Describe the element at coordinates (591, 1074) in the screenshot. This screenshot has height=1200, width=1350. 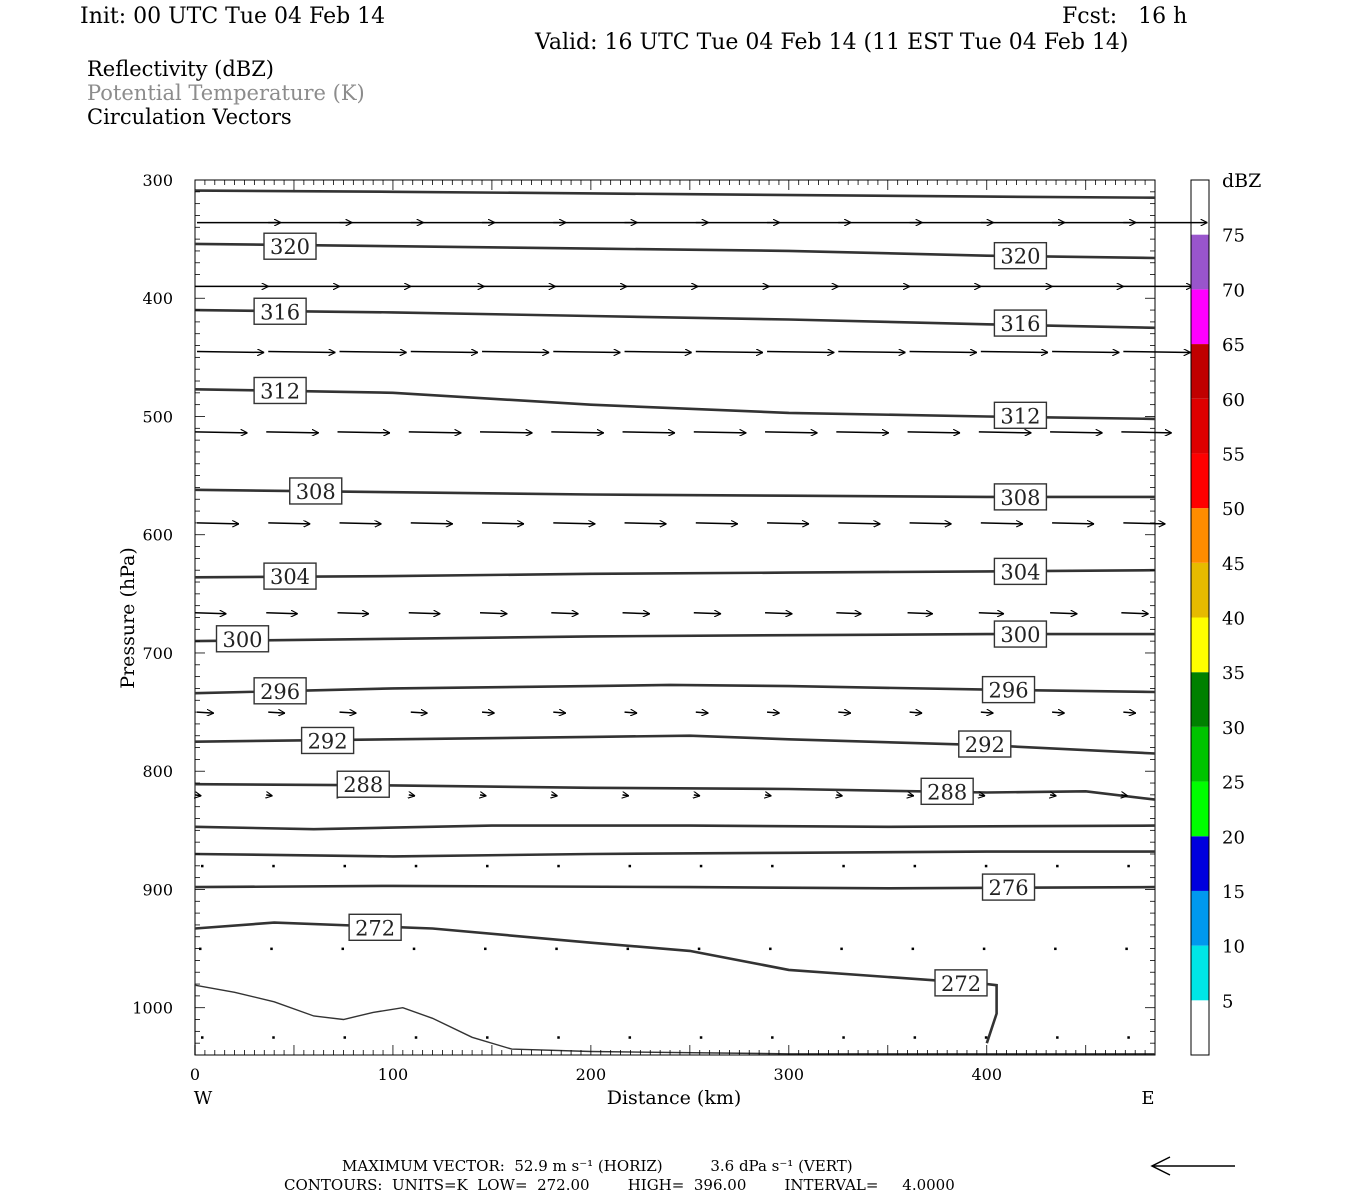
I see `x-tick-label: 200` at that location.